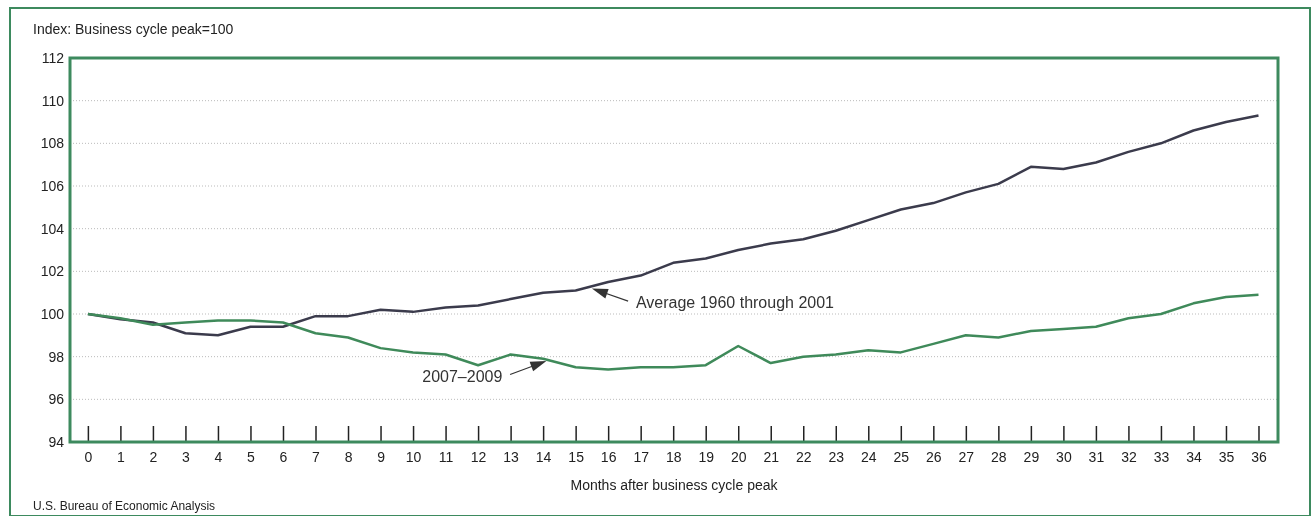 The image size is (1314, 516). I want to click on y-tick-label: 108, so click(52, 143).